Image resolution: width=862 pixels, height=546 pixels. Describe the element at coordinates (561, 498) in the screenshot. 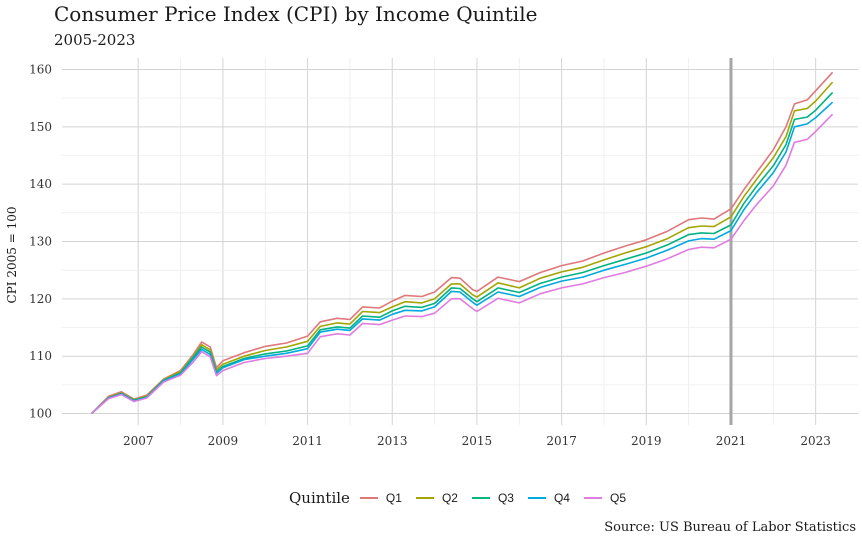

I see `legend-label: Q4` at that location.